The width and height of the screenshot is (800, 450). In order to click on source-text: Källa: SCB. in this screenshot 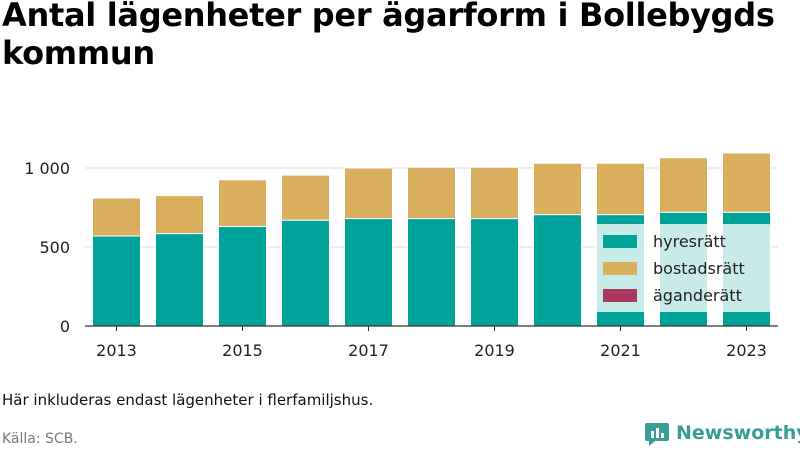, I will do `click(40, 439)`.